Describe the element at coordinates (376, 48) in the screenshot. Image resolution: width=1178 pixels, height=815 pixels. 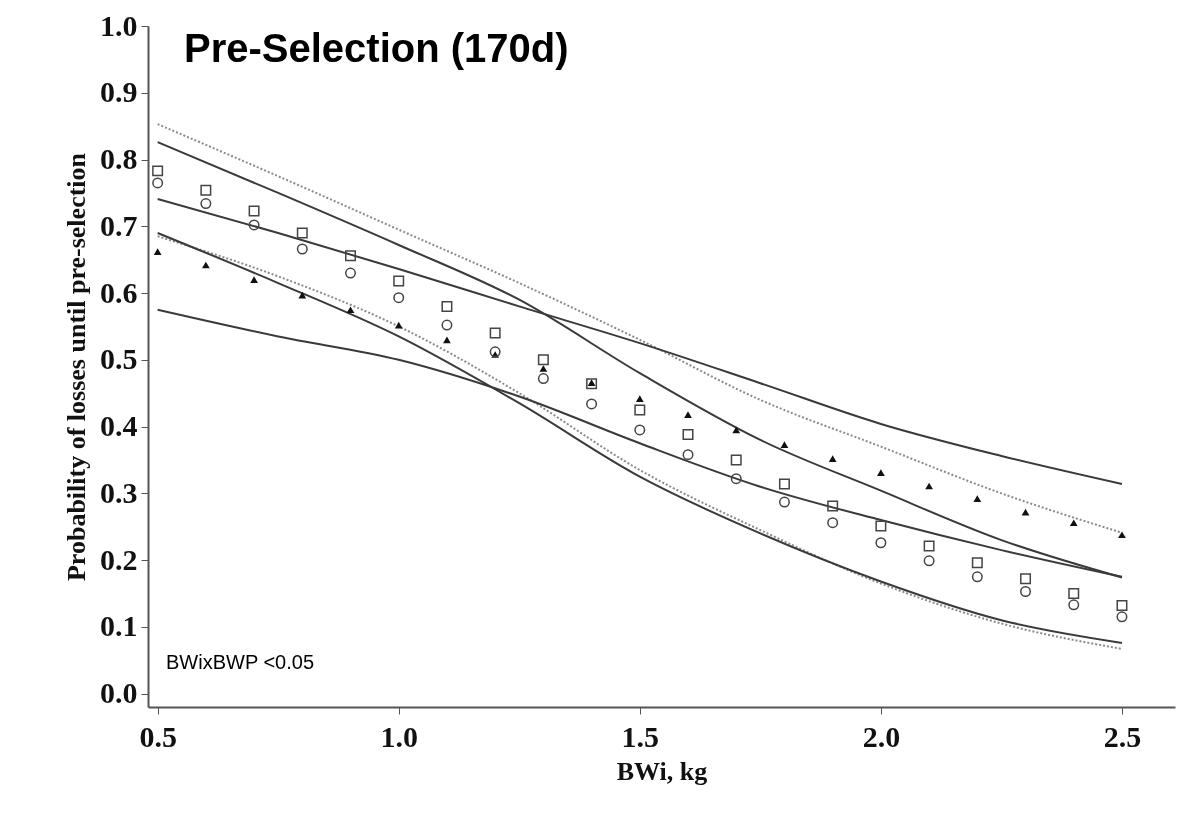
I see `chart-title: Pre-Selection (170d)` at that location.